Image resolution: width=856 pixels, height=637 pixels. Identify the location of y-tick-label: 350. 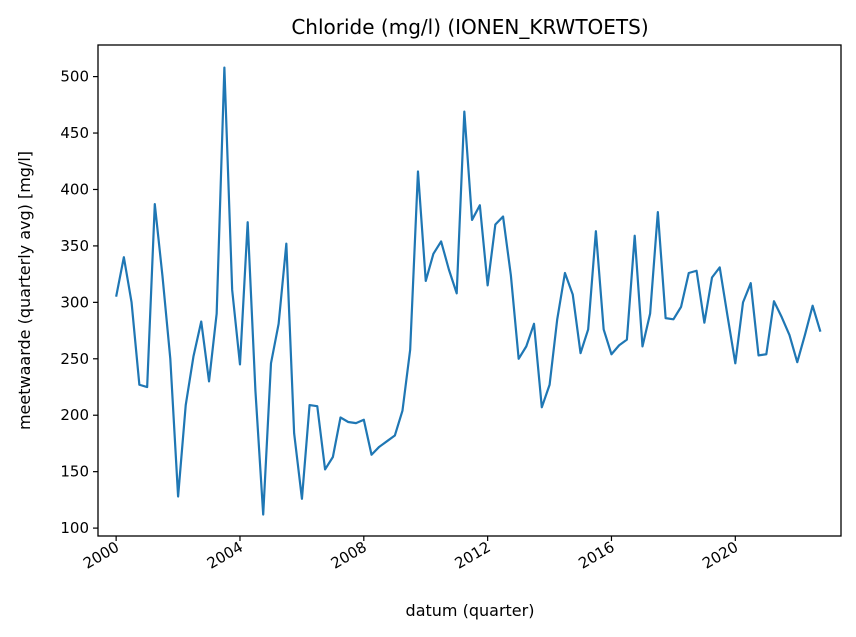
(74, 246).